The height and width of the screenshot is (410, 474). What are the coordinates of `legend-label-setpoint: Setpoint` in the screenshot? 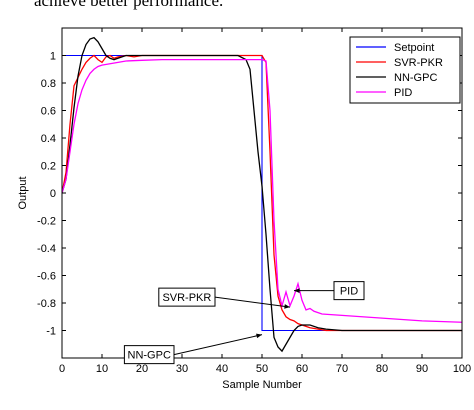 It's located at (414, 48).